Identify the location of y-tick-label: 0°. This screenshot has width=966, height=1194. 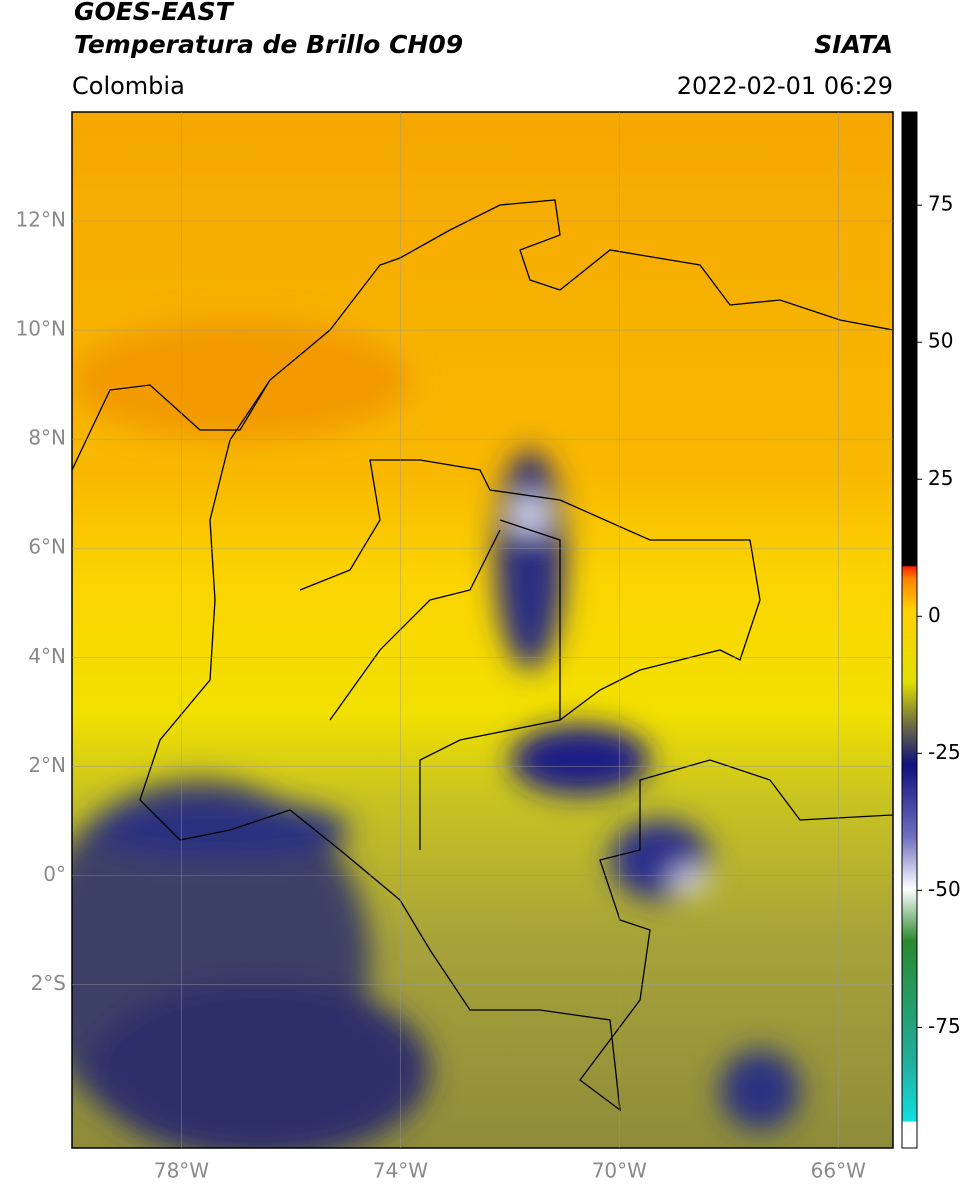
(54, 874).